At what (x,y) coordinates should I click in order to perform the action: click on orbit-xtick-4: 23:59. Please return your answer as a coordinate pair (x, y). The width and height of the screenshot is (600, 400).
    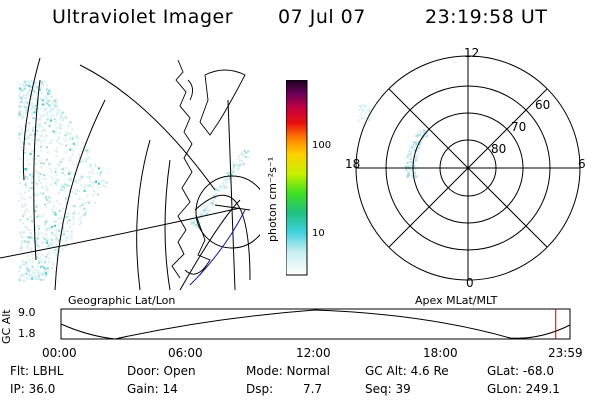
    Looking at the image, I should click on (565, 353).